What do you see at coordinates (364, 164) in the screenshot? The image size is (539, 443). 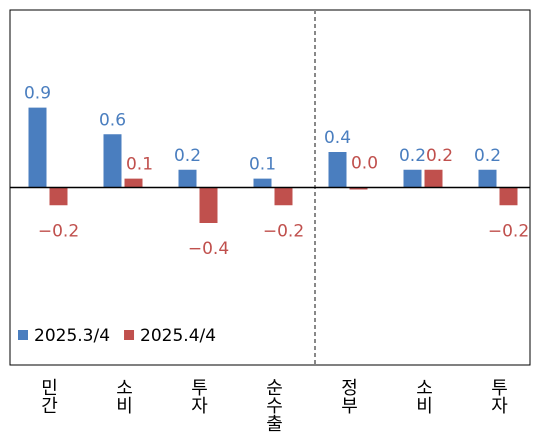 I see `value-label: 0.0` at bounding box center [364, 164].